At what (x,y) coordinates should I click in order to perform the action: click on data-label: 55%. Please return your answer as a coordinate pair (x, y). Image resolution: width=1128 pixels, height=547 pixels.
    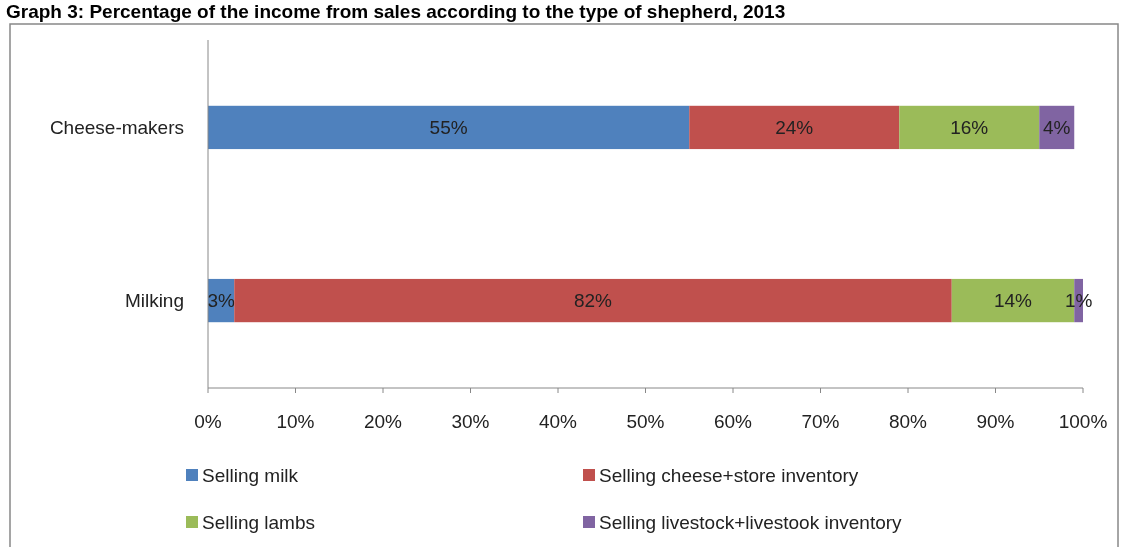
    Looking at the image, I should click on (448, 128).